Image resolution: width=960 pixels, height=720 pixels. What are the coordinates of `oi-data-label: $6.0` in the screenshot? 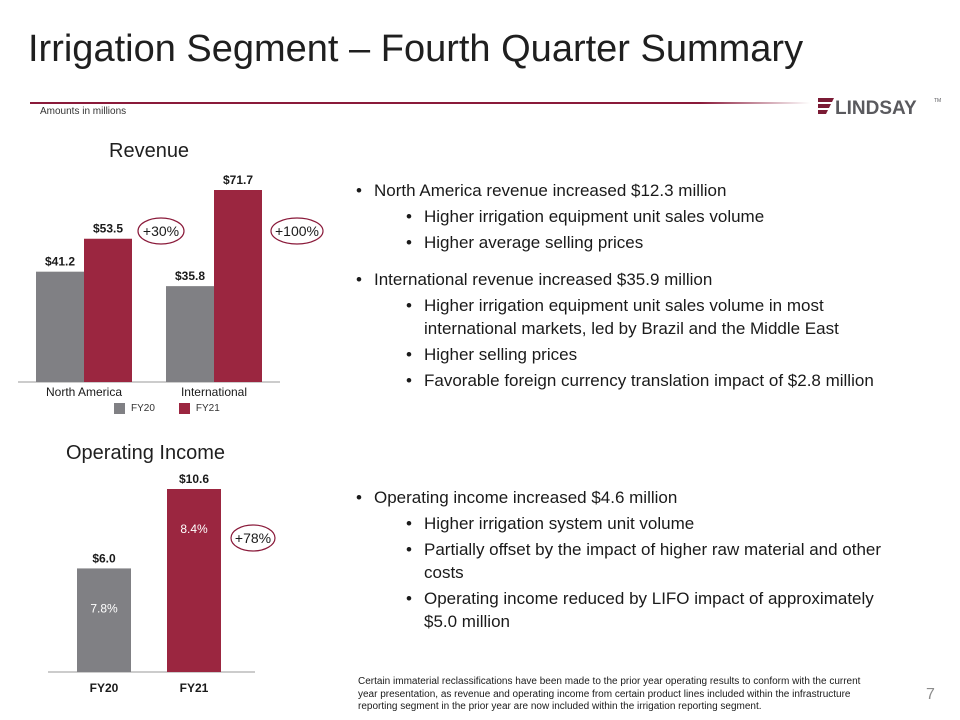 It's located at (104, 558).